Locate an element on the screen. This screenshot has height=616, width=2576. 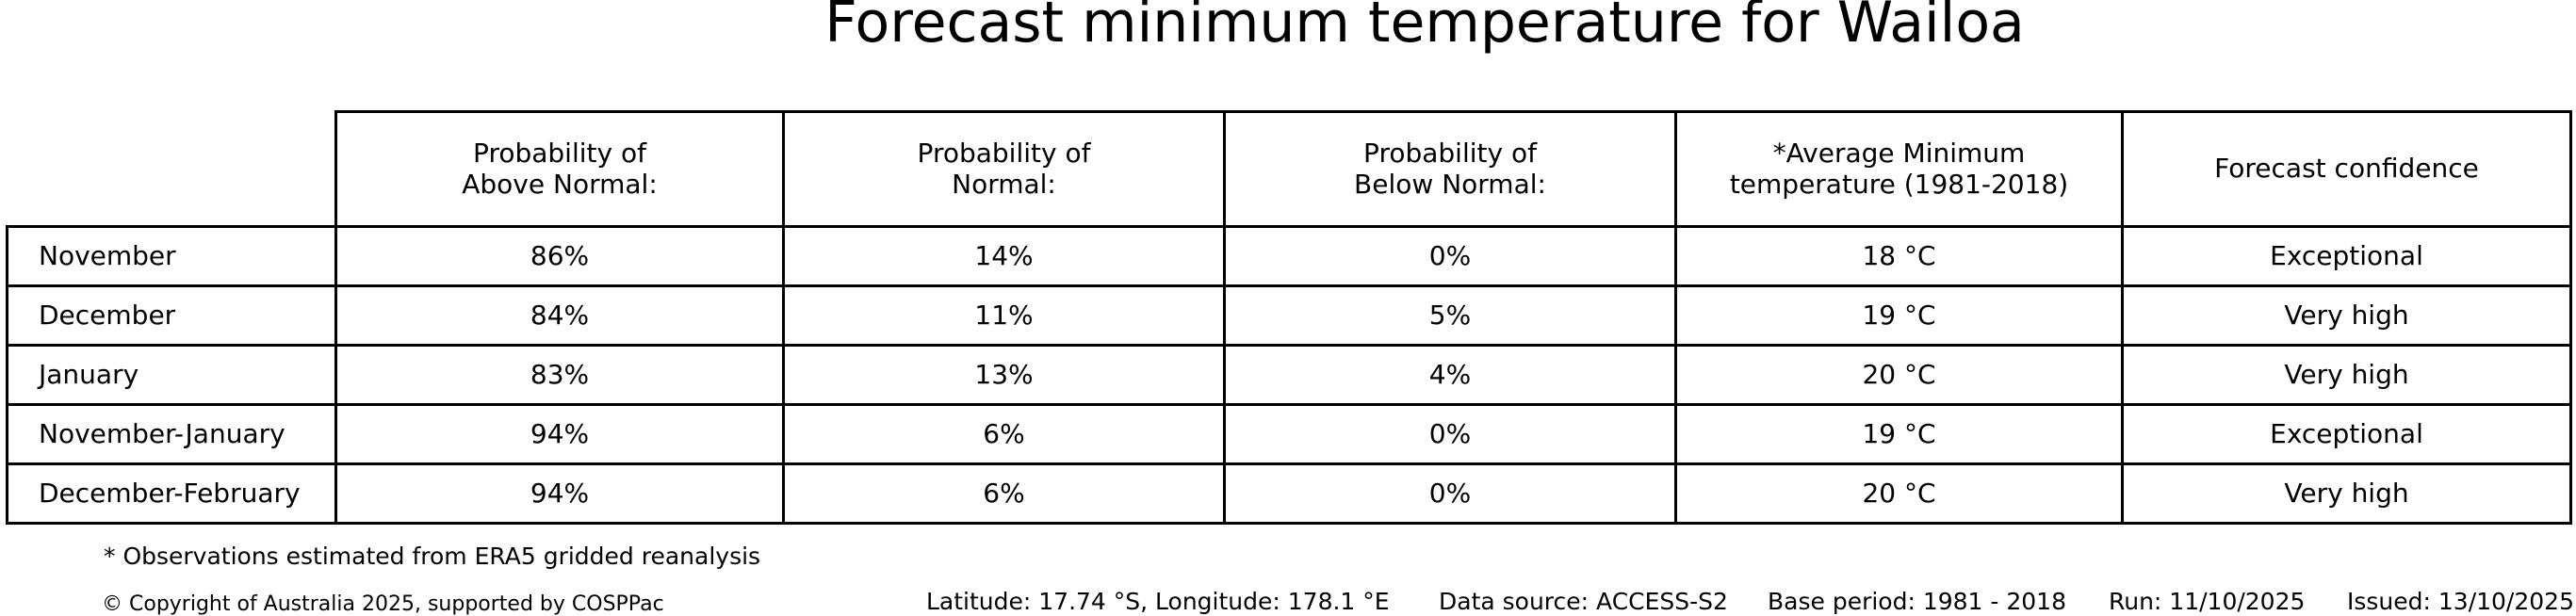
header-above-normal: Probability of Above Normal: is located at coordinates (559, 169).